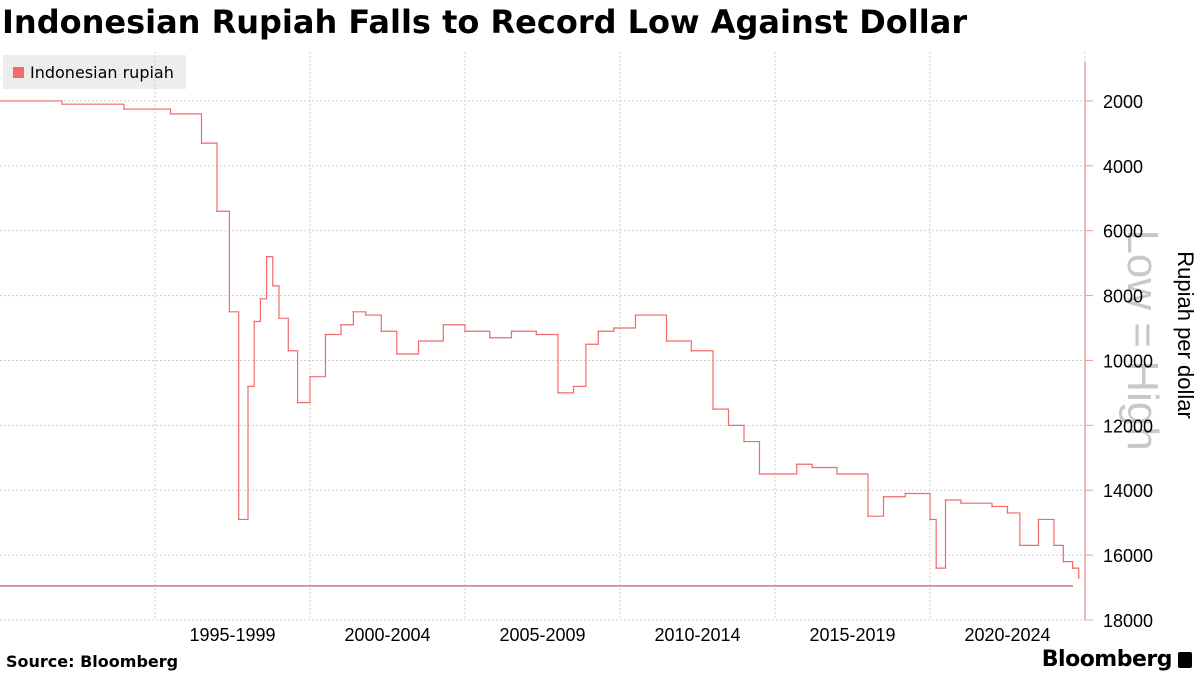  Describe the element at coordinates (542, 635) in the screenshot. I see `x-tick-label: 2005-2009` at that location.